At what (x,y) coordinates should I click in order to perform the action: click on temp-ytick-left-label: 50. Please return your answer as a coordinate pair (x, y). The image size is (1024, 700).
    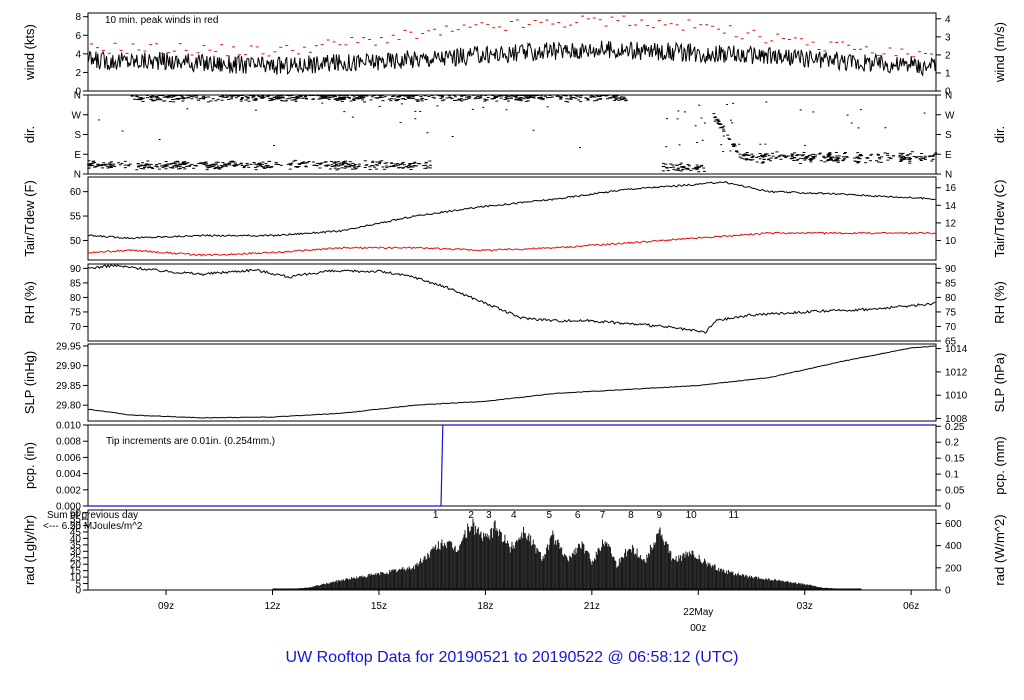
    Looking at the image, I should click on (76, 241).